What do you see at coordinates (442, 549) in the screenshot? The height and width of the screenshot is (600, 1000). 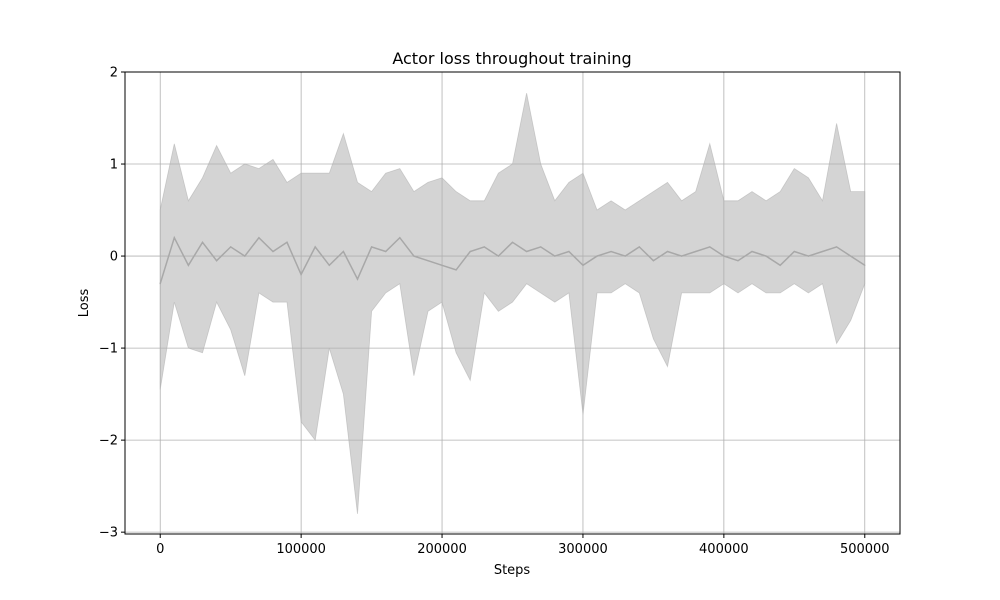 I see `x-tick-label: 200000` at bounding box center [442, 549].